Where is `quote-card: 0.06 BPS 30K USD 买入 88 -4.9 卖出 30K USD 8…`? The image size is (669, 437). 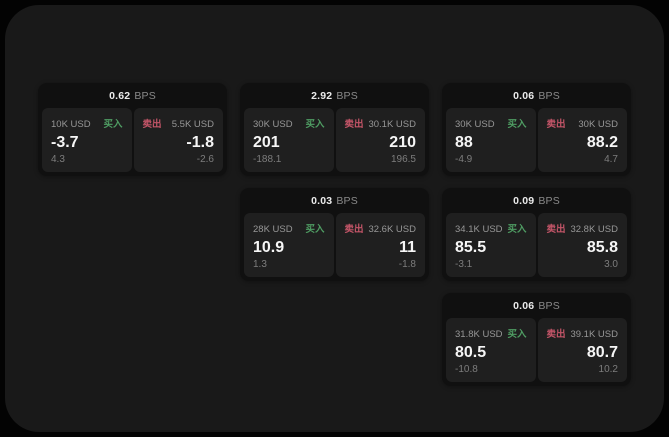
quote-card: 0.06 BPS 30K USD 买入 88 -4.9 卖出 30K USD 8… is located at coordinates (536, 129).